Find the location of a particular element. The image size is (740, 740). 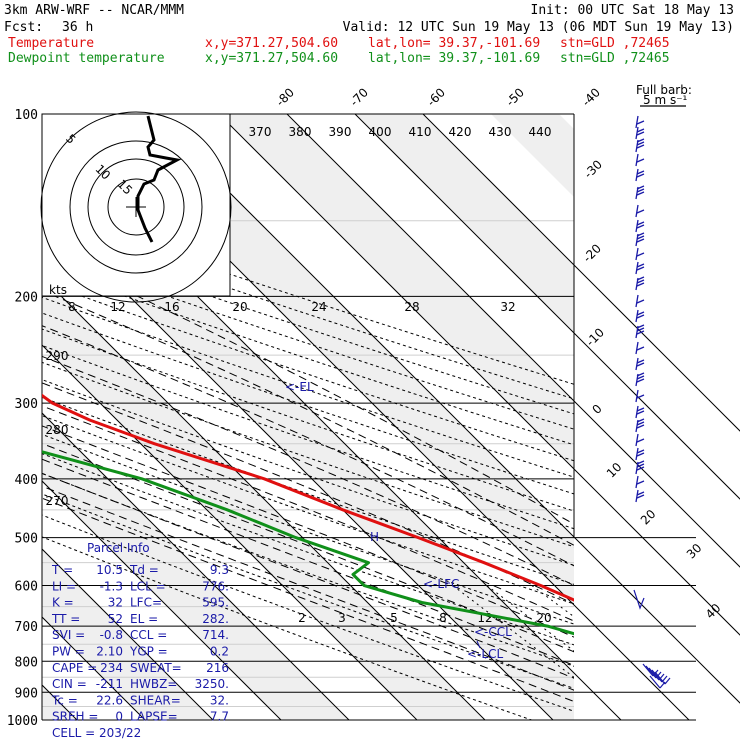

hodograph-speed-label: 32 is located at coordinates (507, 307).